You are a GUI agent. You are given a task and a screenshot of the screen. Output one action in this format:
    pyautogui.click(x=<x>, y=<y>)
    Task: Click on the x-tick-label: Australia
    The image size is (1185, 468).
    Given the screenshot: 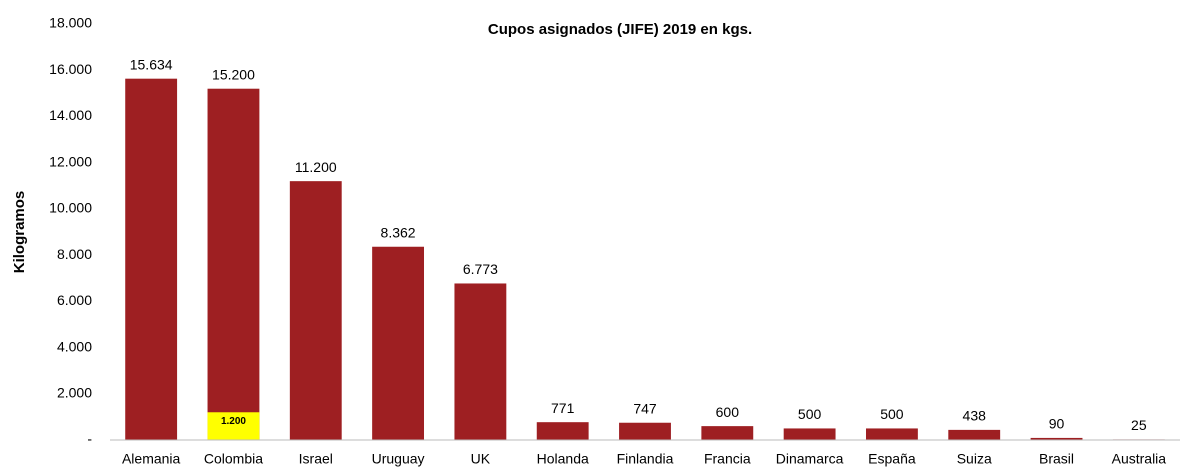 What is the action you would take?
    pyautogui.click(x=1139, y=459)
    